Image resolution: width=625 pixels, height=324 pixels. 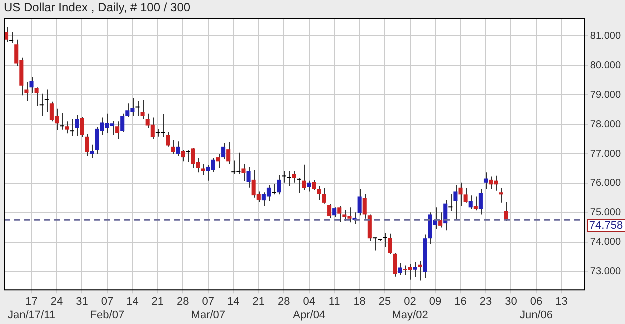 I want to click on x-tick-label: 25, so click(x=385, y=302).